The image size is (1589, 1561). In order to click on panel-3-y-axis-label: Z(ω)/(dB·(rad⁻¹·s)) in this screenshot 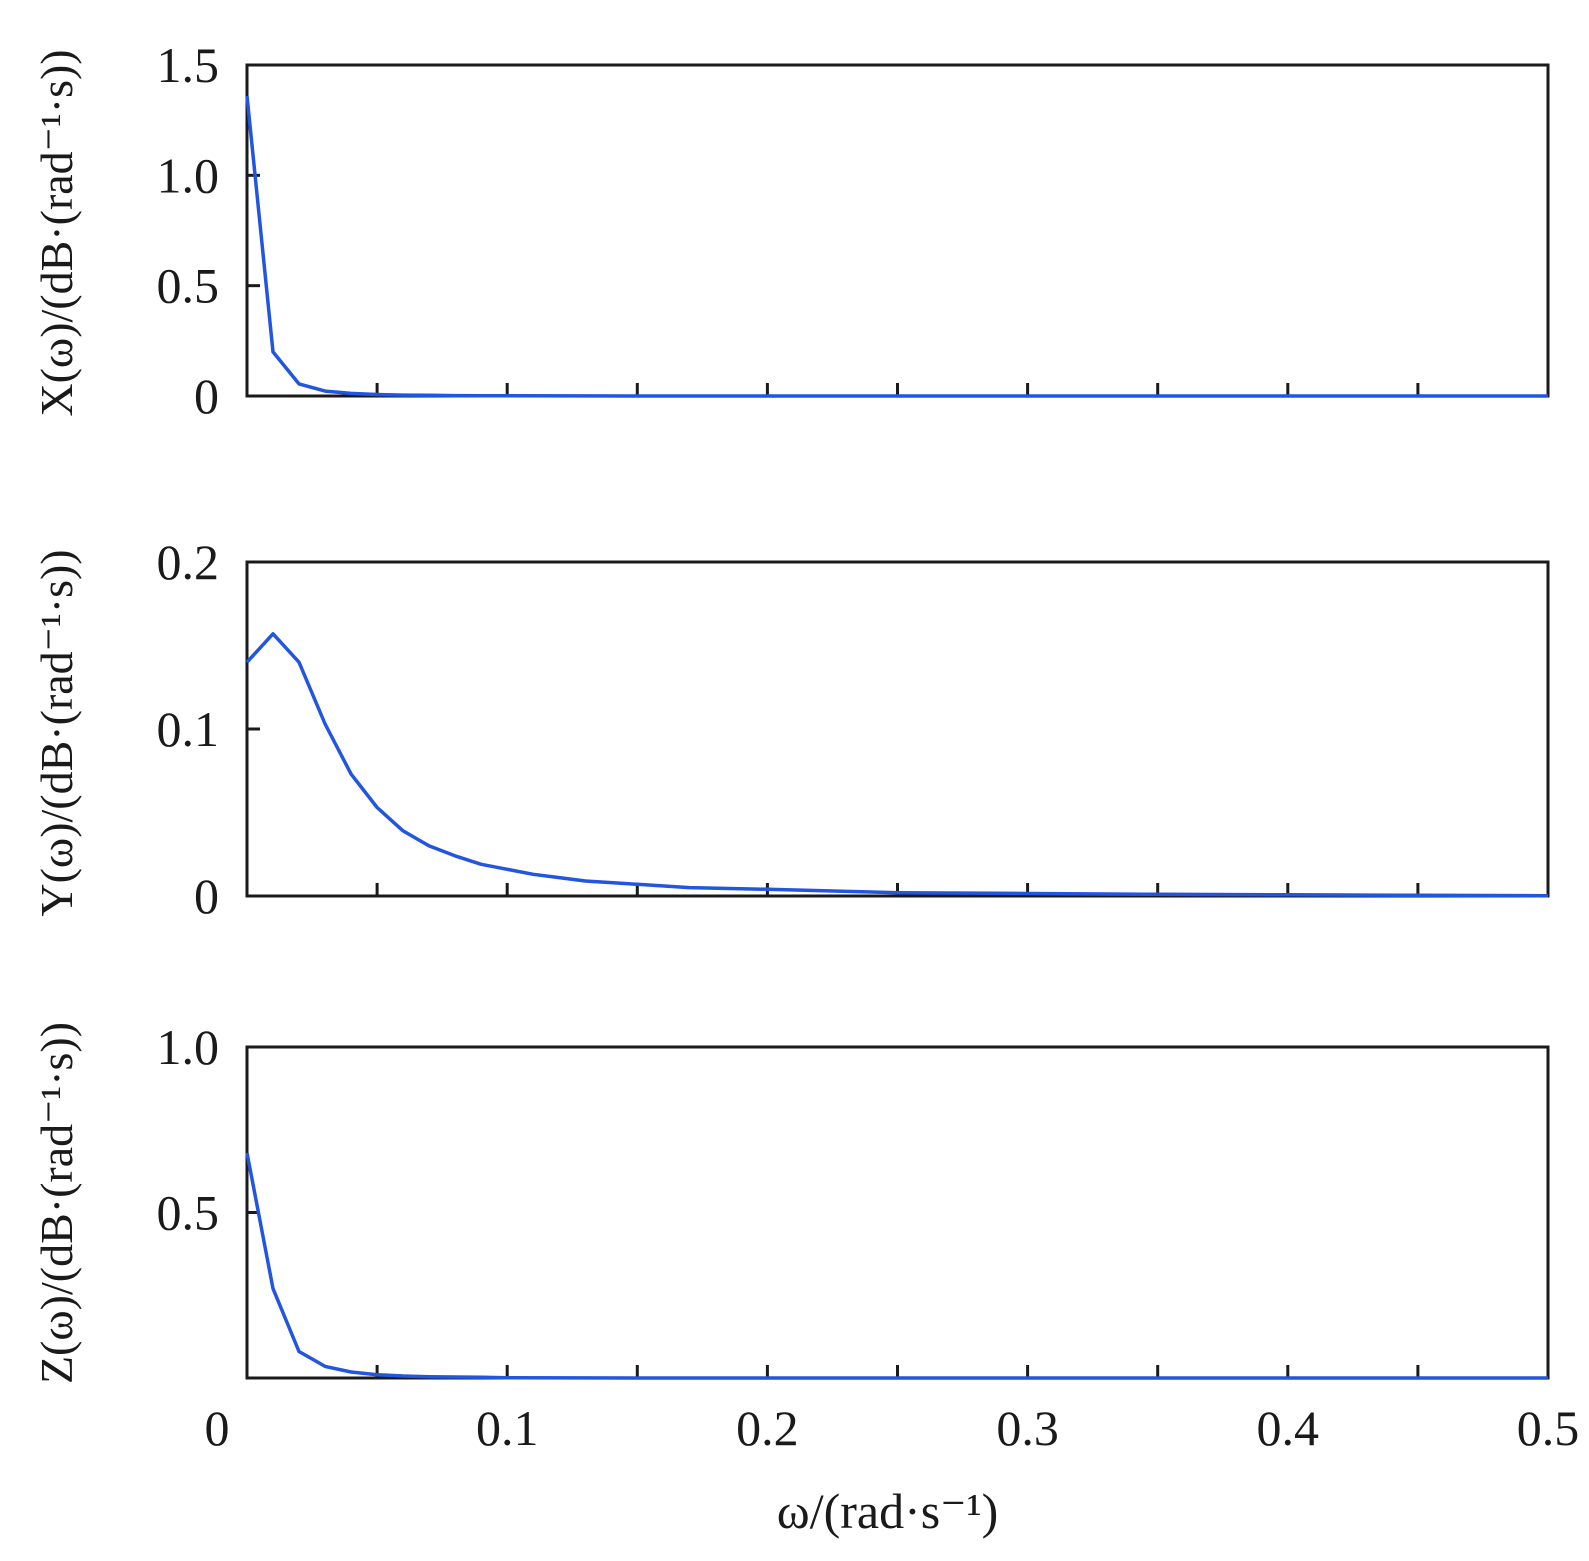, I will do `click(56, 1203)`.